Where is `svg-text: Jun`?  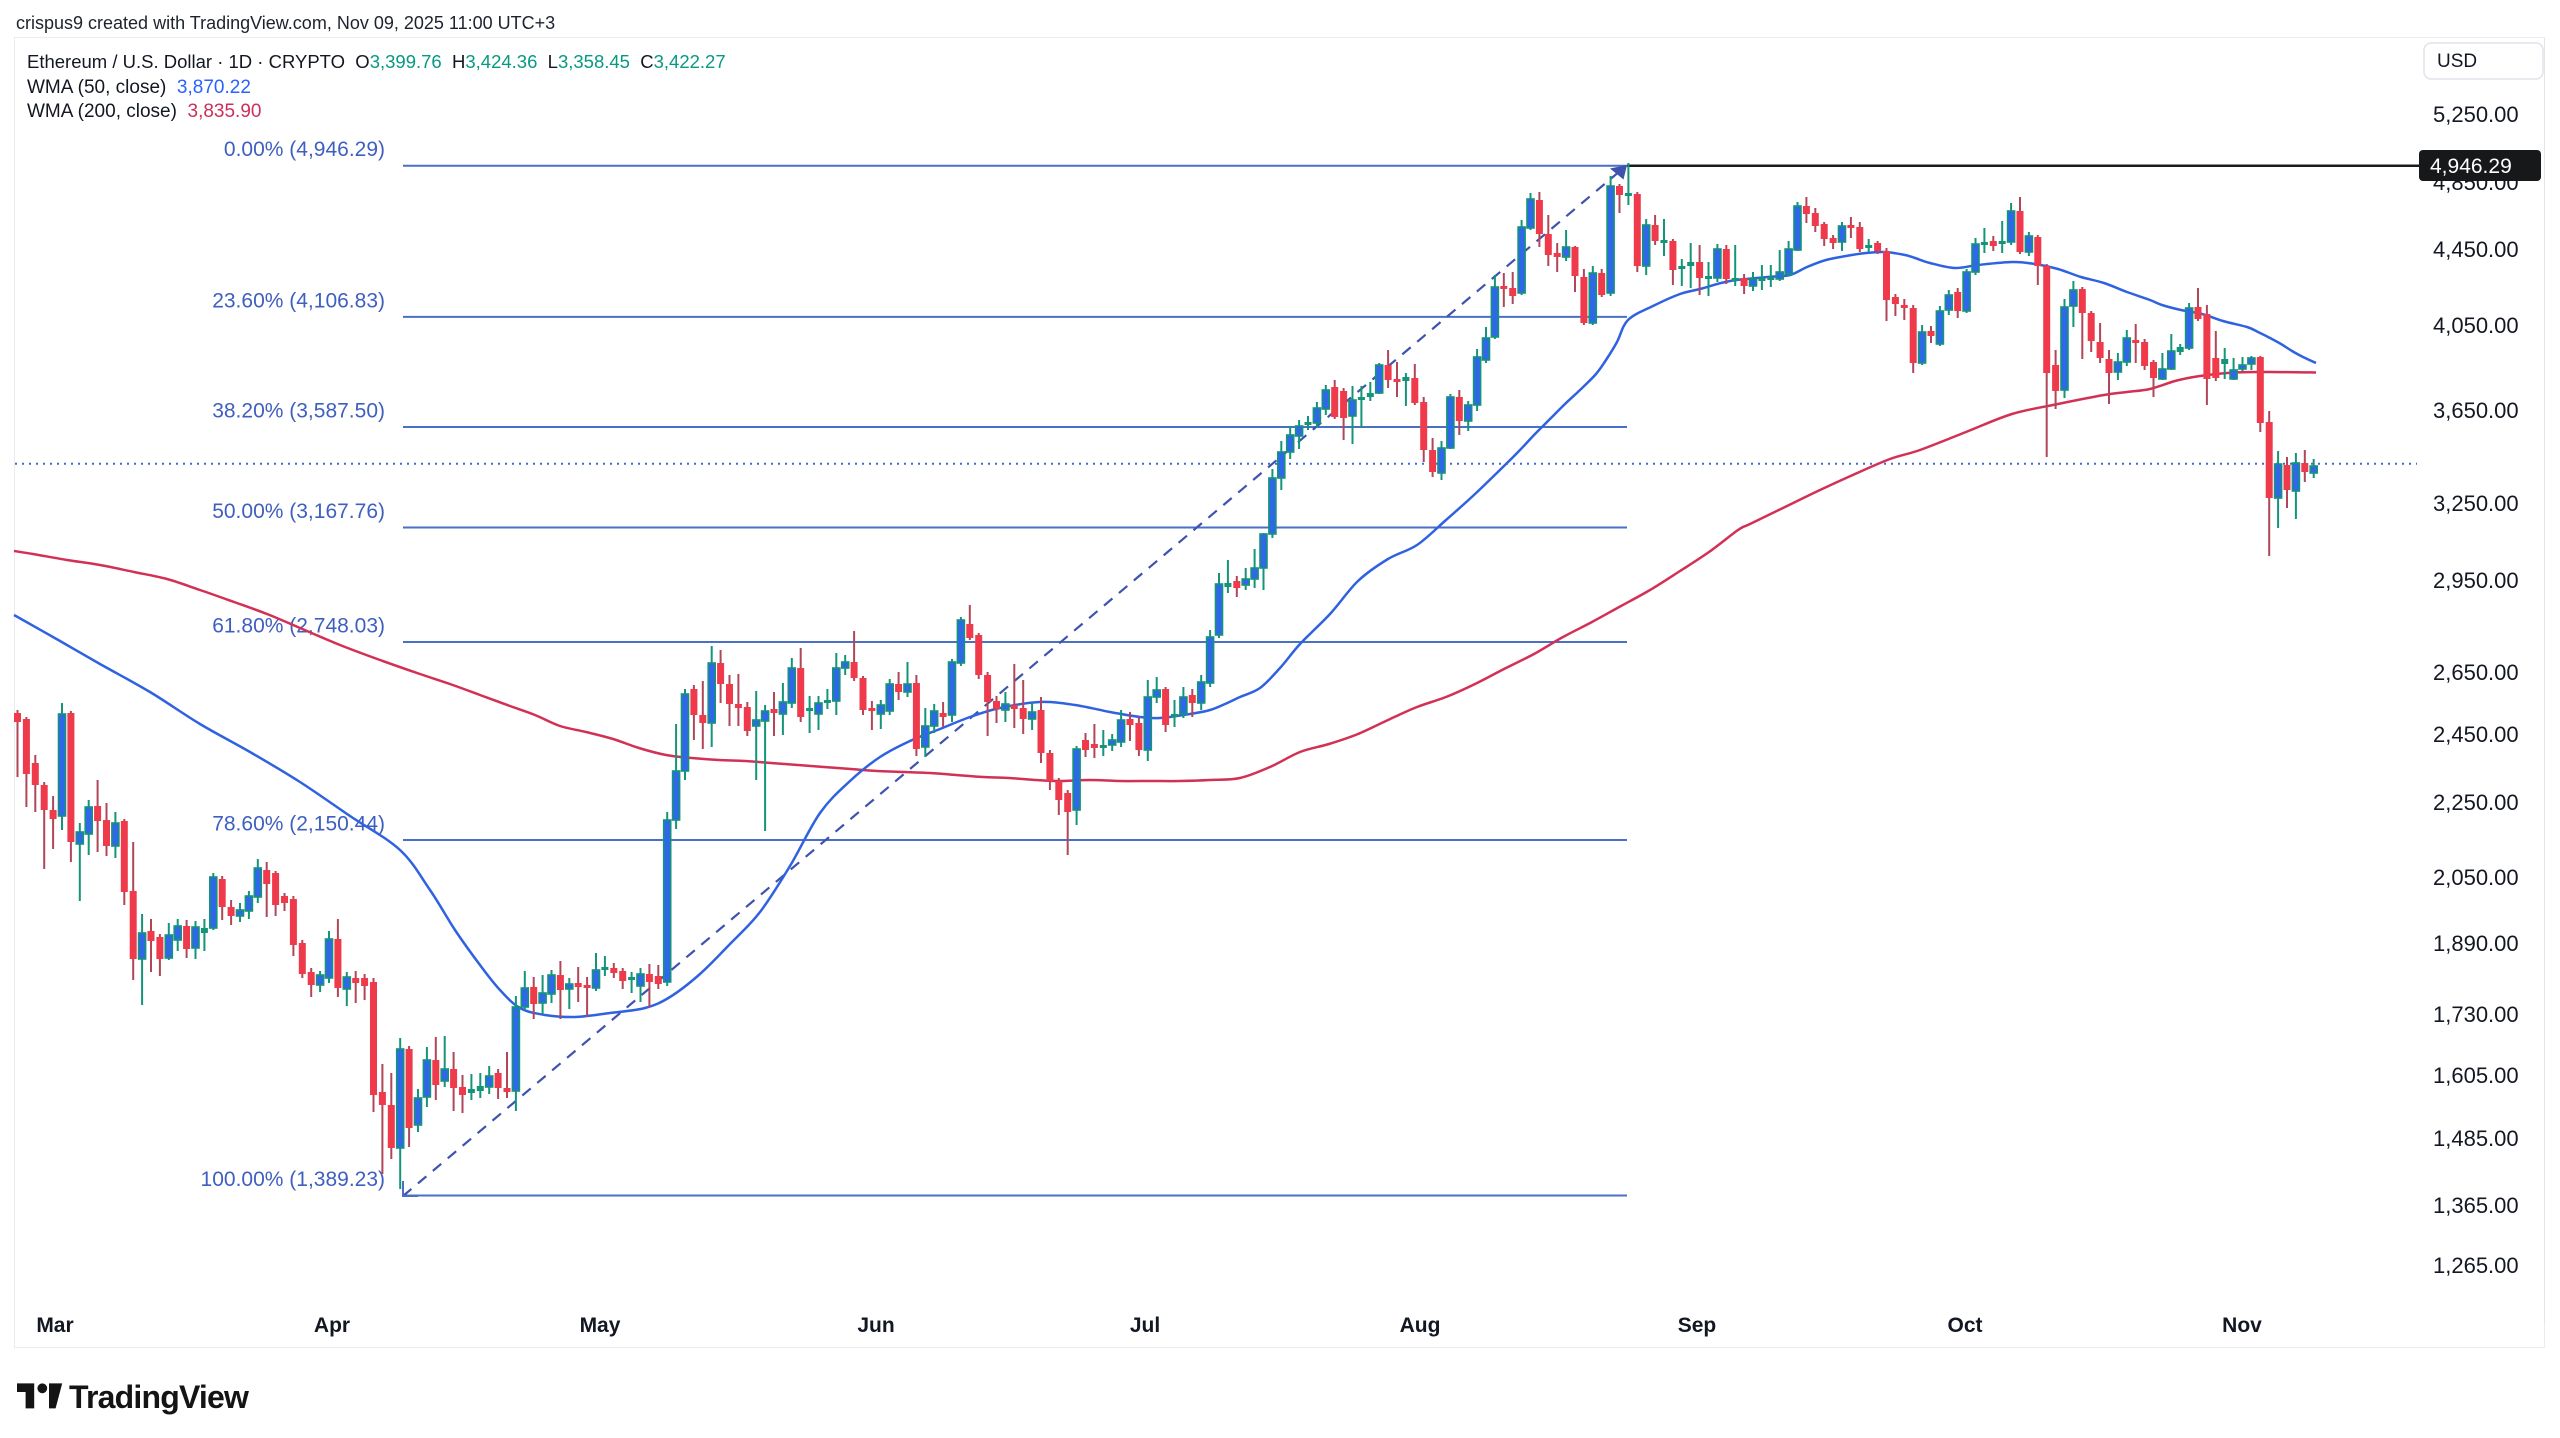
svg-text: Jun is located at coordinates (875, 1325).